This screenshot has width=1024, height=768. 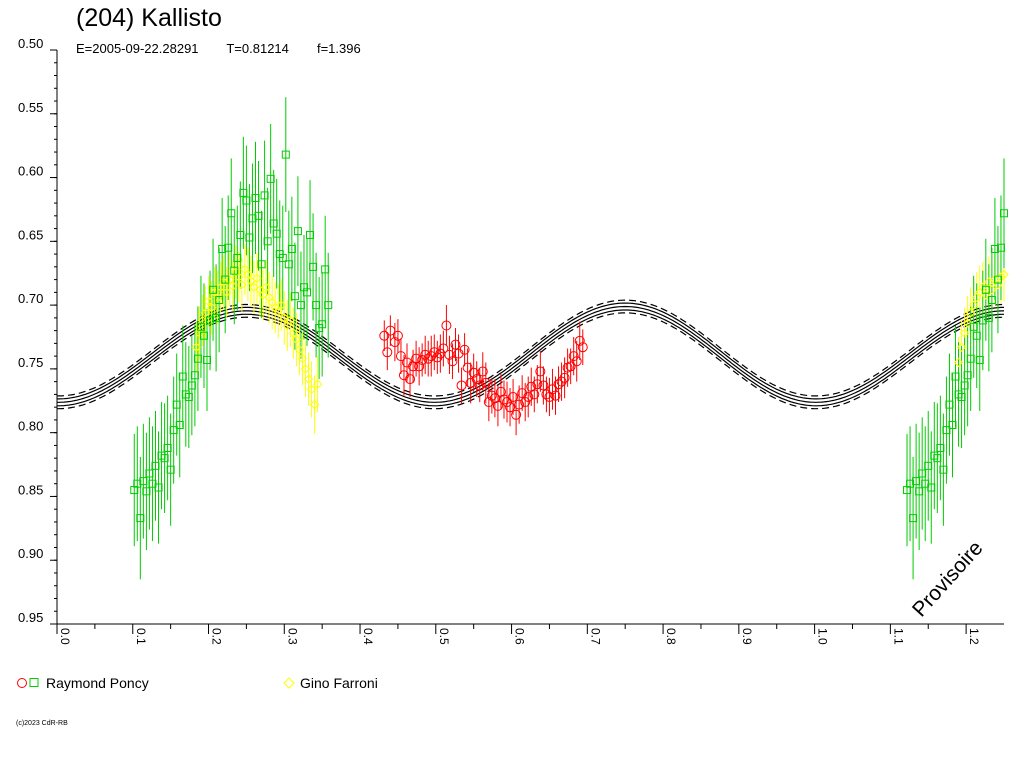 I want to click on y-tick-label: 0.60, so click(x=30, y=171).